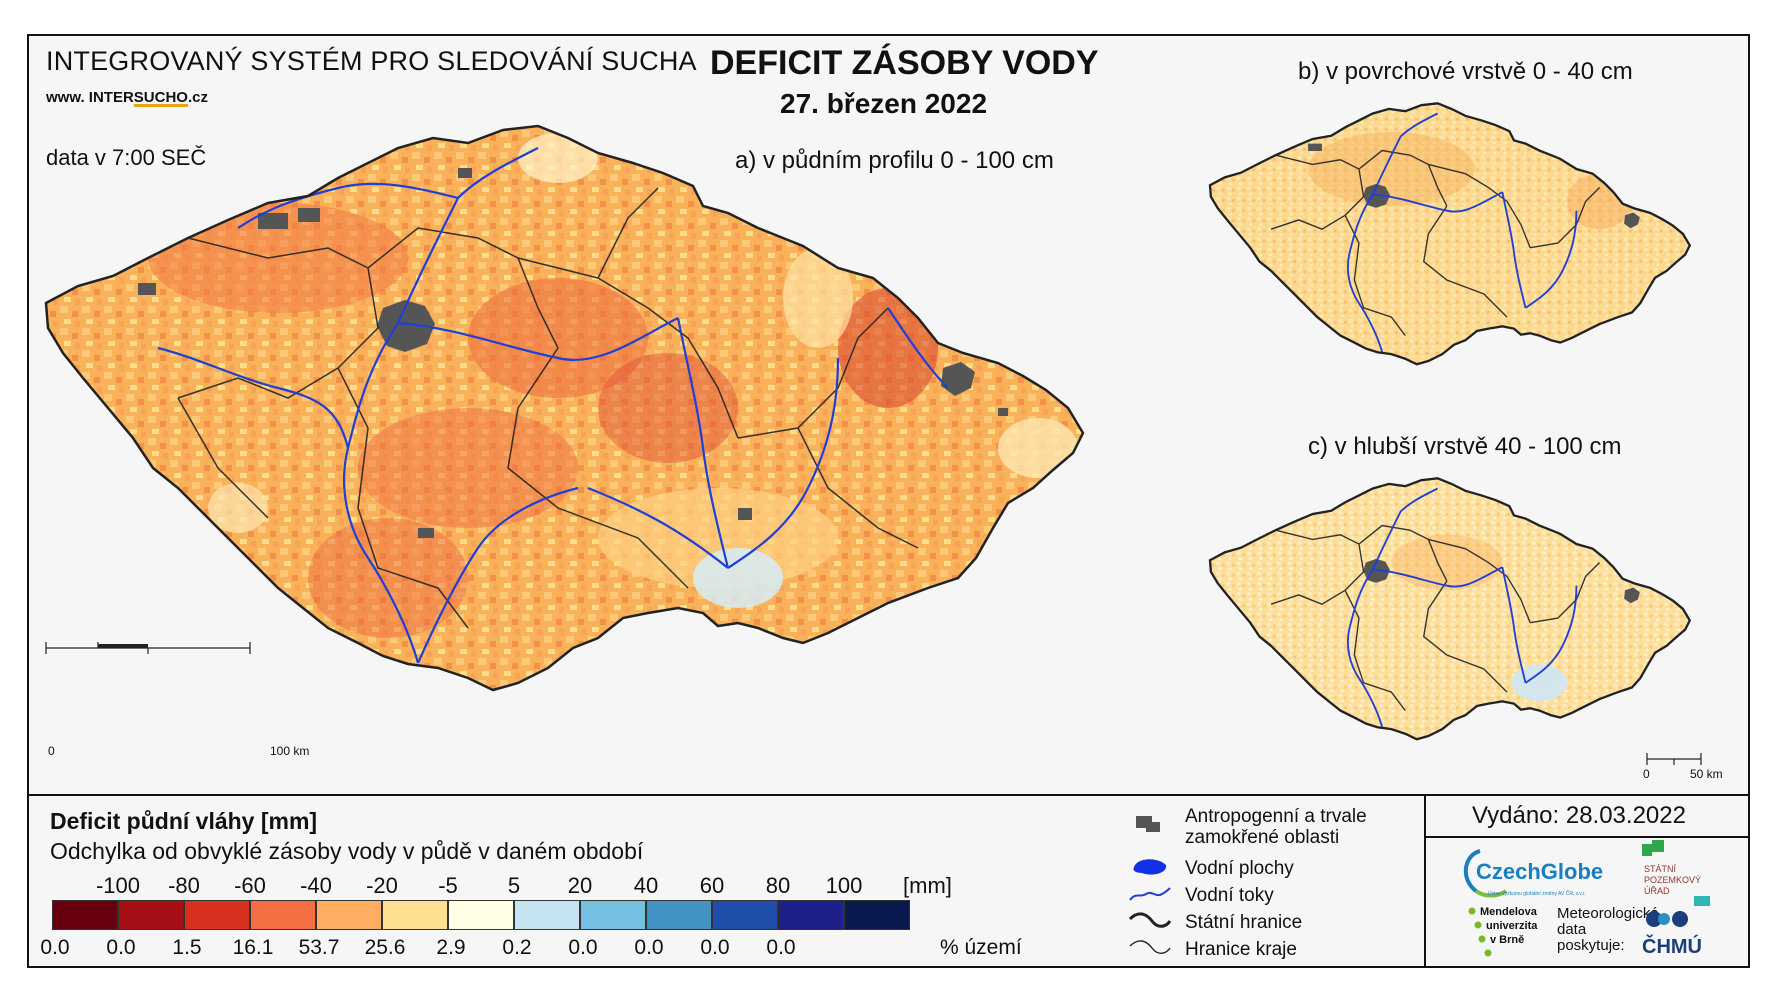  Describe the element at coordinates (1579, 815) in the screenshot. I see `issued-date: Vydáno: 28.03.2022` at that location.